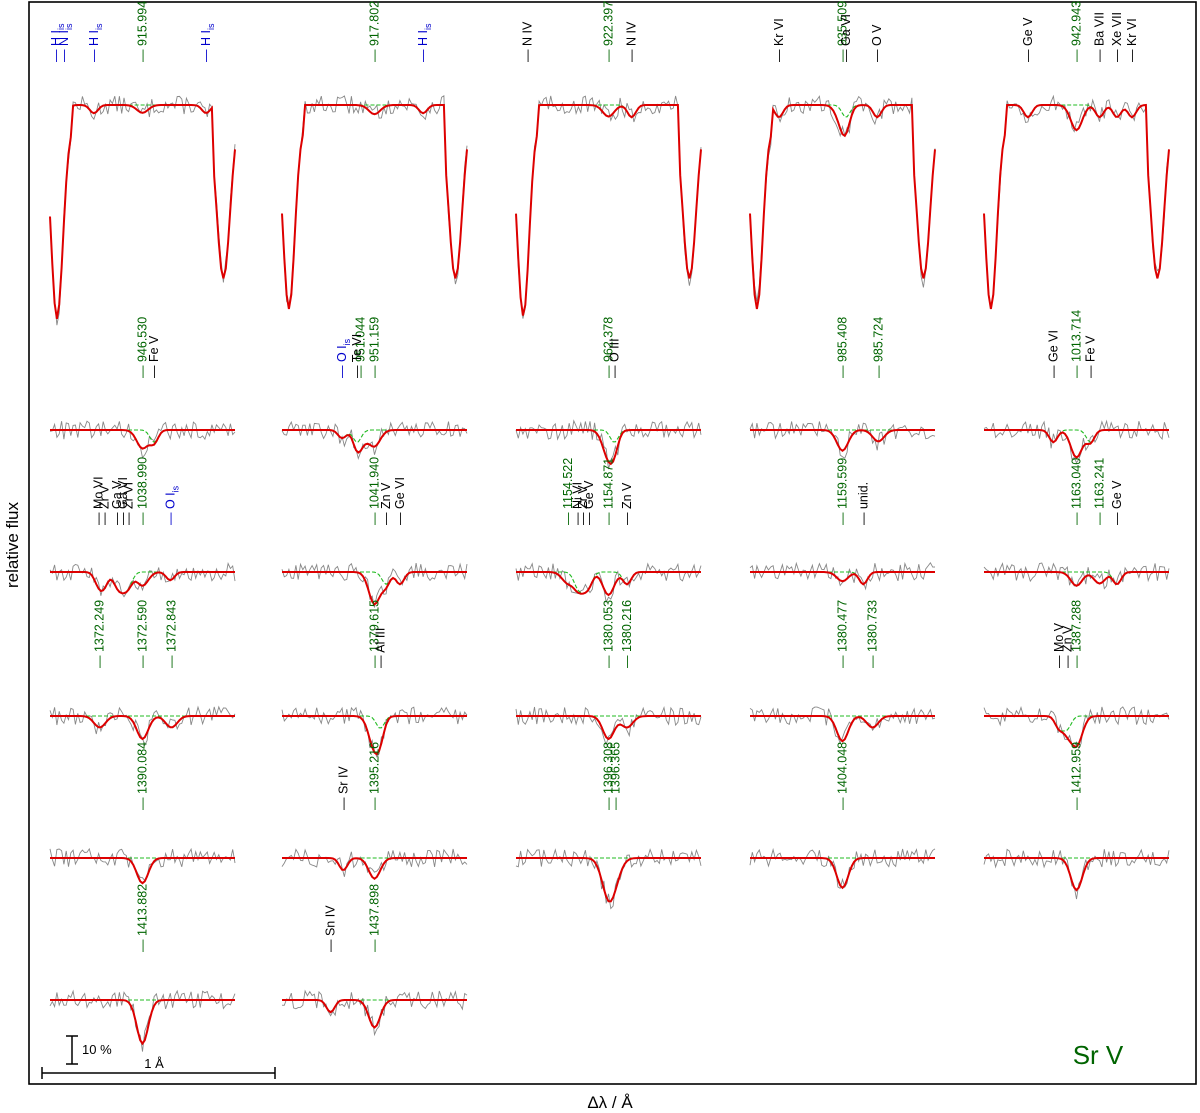  What do you see at coordinates (609, 31) in the screenshot?
I see `ion-line-label: — 922.397` at bounding box center [609, 31].